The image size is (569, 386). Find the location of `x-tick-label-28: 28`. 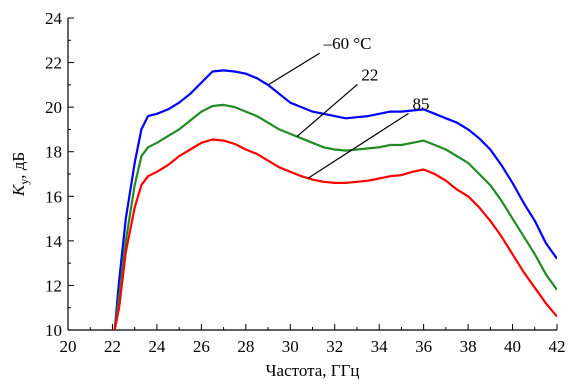

x-tick-label-28: 28 is located at coordinates (245, 346).